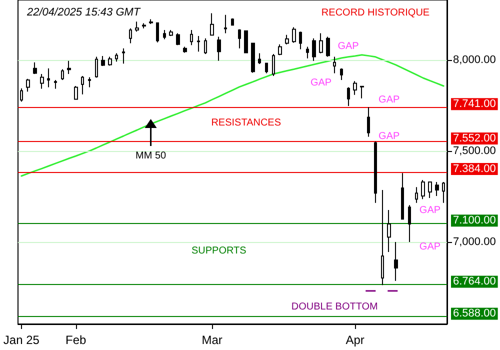  What do you see at coordinates (474, 242) in the screenshot?
I see `y-tick-label: 7,000.00` at bounding box center [474, 242].